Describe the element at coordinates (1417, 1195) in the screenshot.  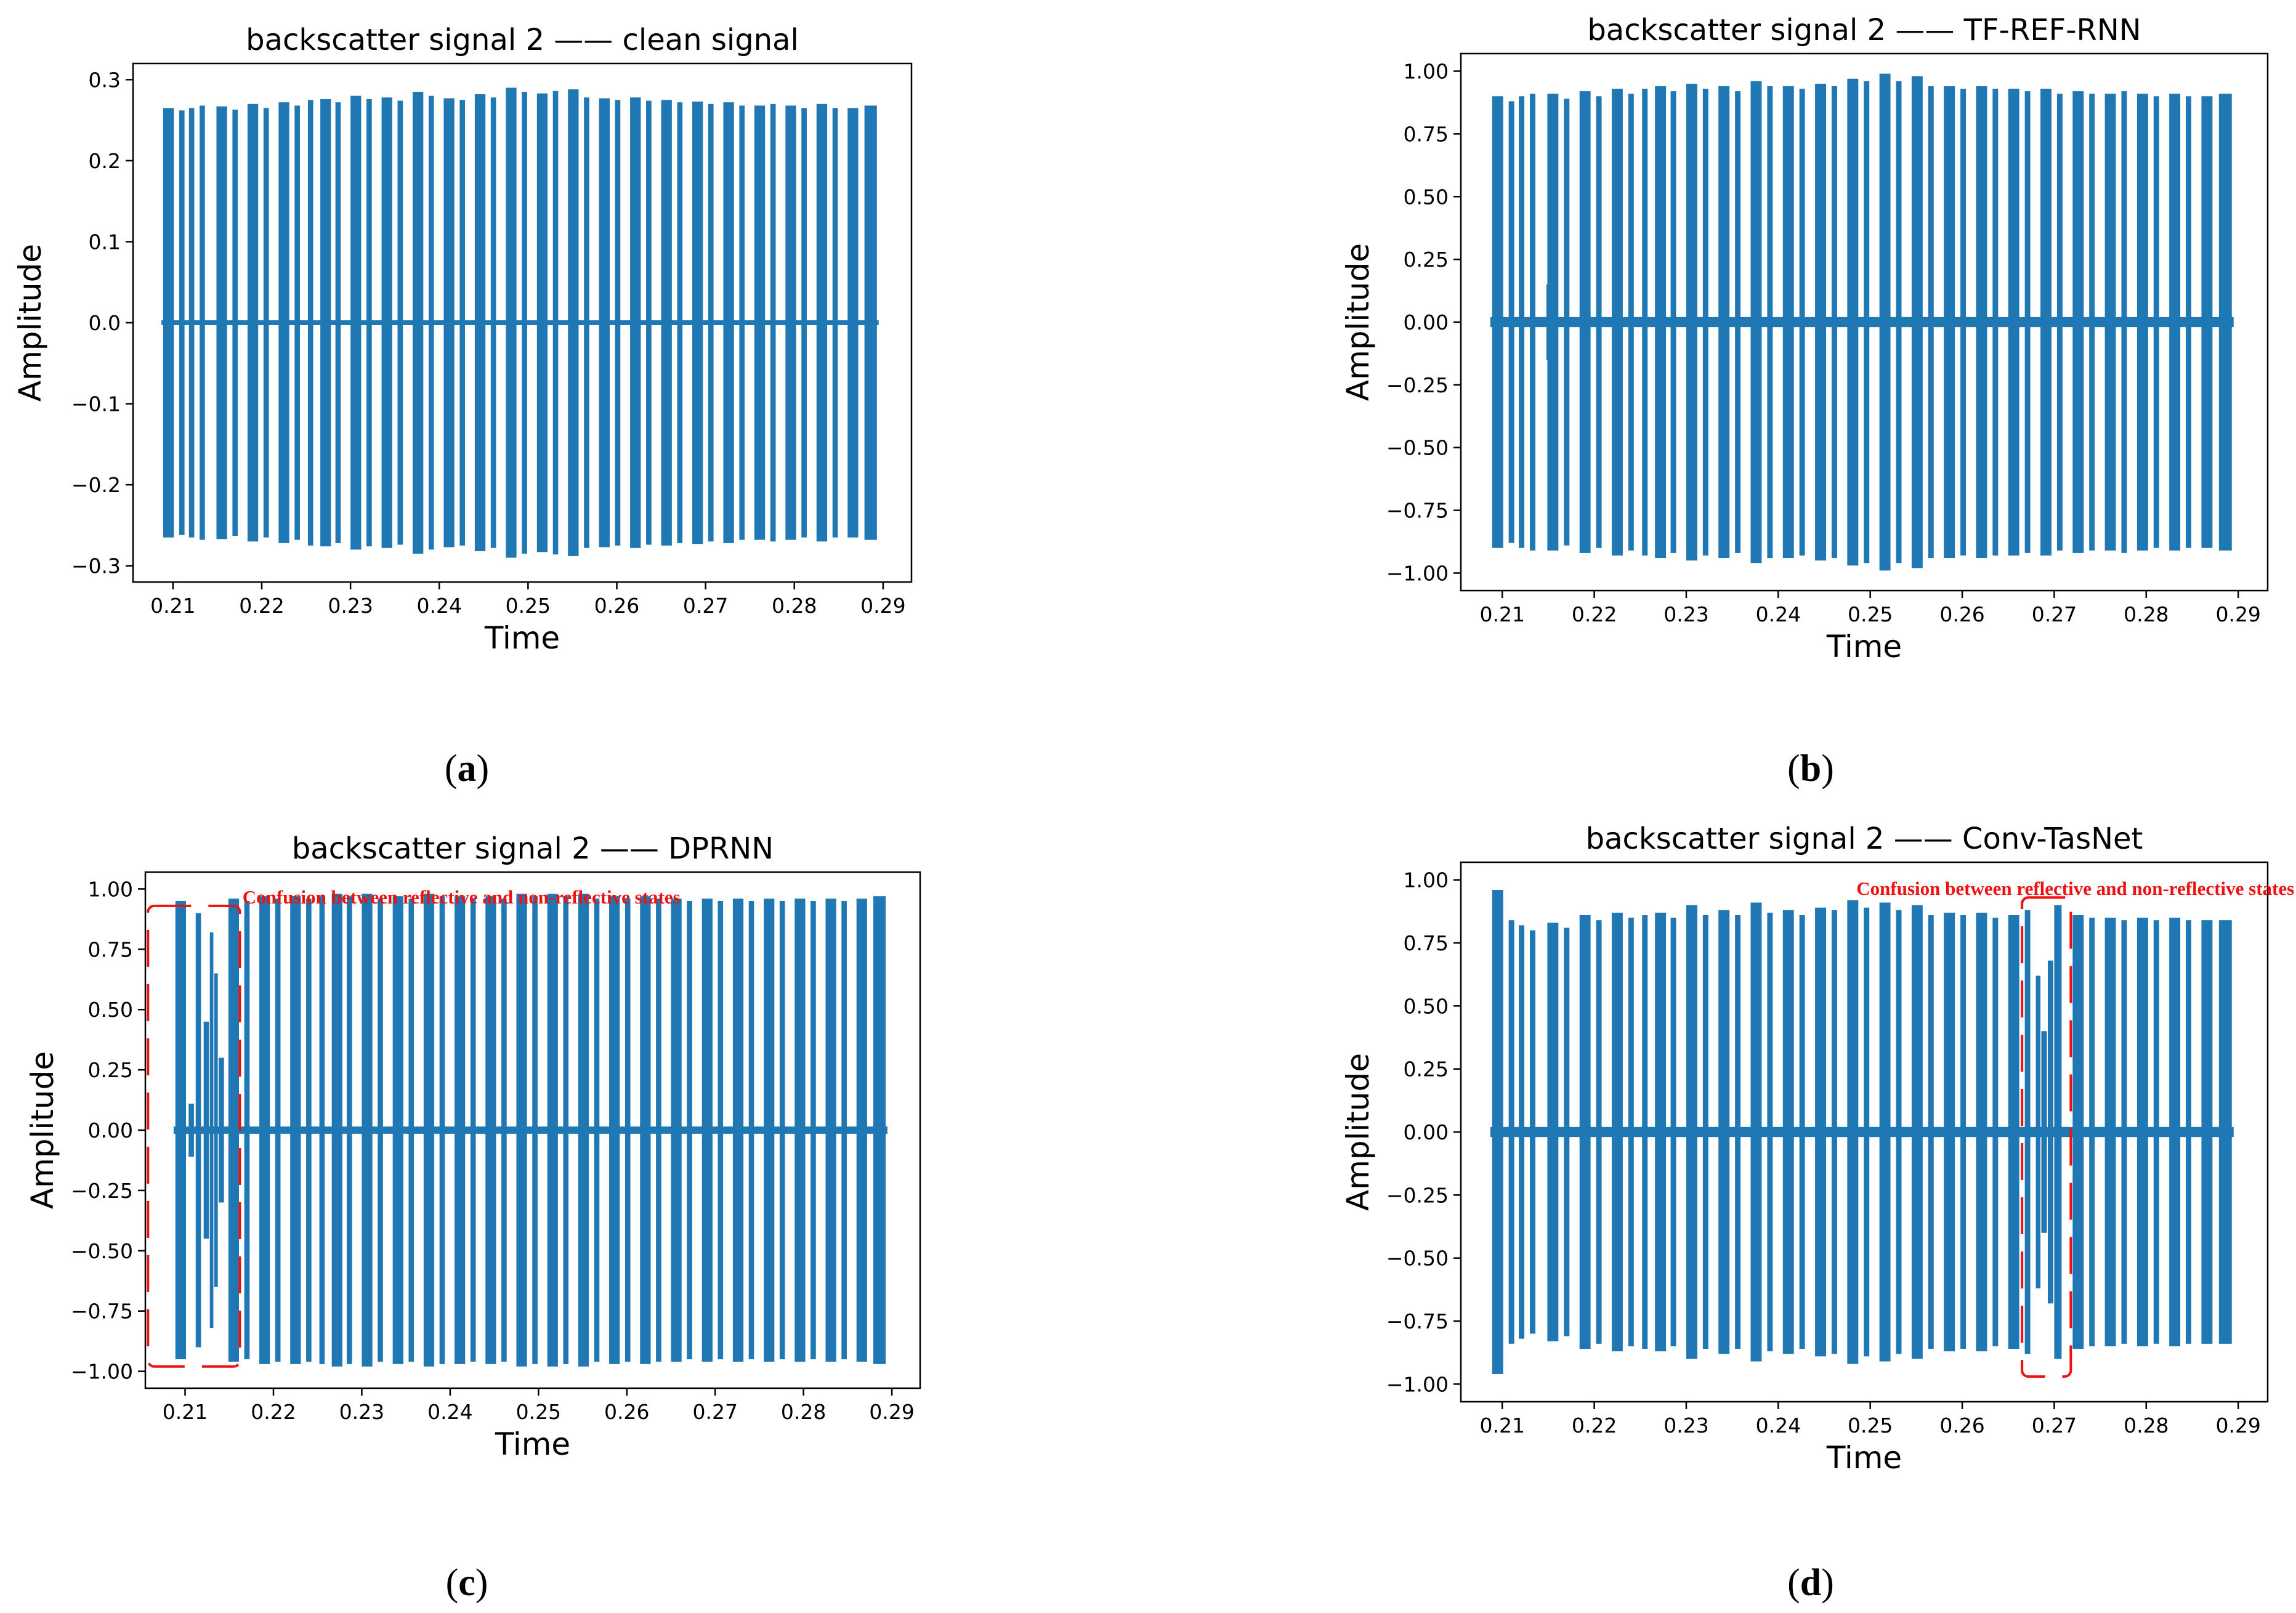
I see `y-tick-label: −0.25` at that location.